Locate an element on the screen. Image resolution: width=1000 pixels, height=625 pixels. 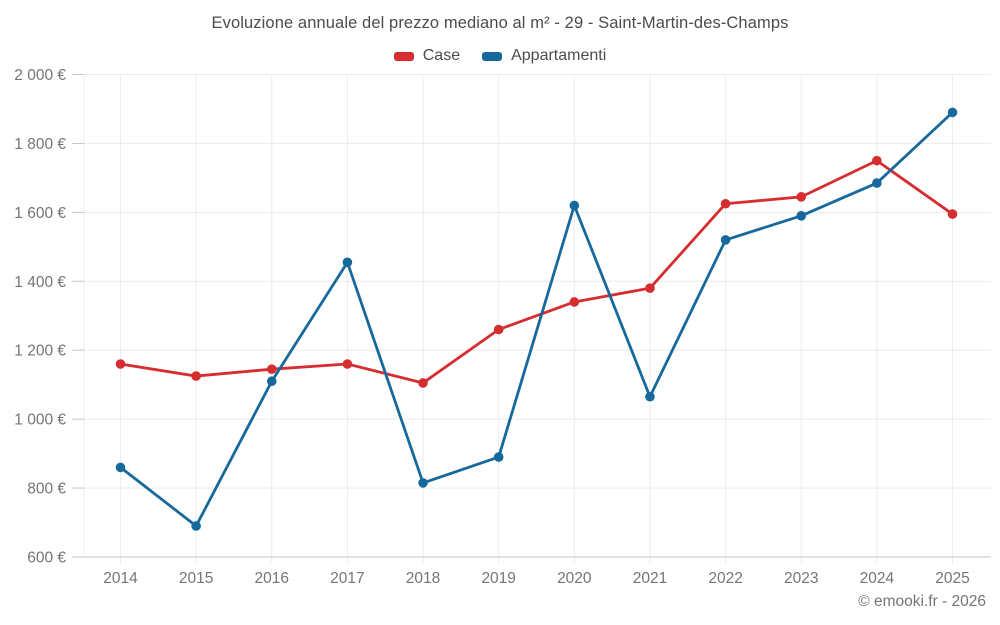
x-tick-label: 2022 is located at coordinates (725, 578).